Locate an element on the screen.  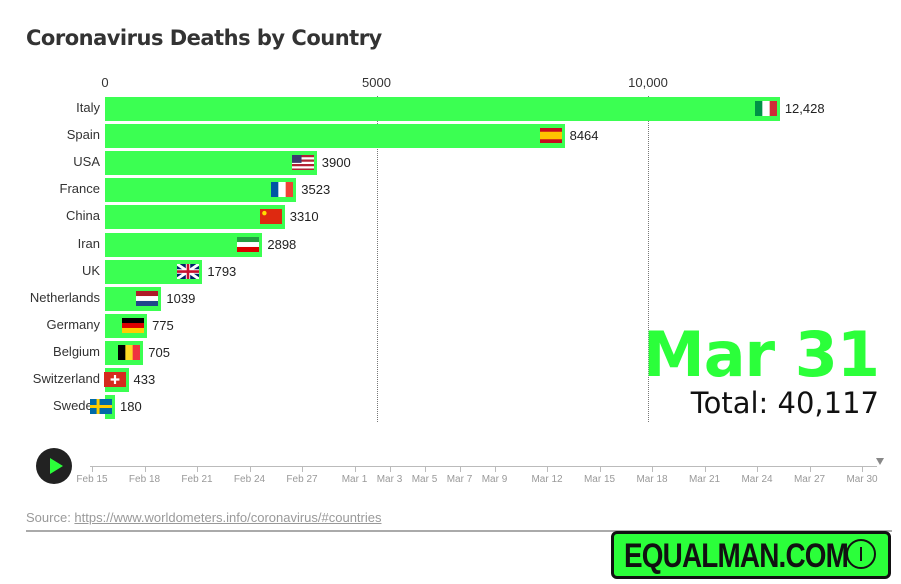
value-label: 8464 is located at coordinates (584, 136).